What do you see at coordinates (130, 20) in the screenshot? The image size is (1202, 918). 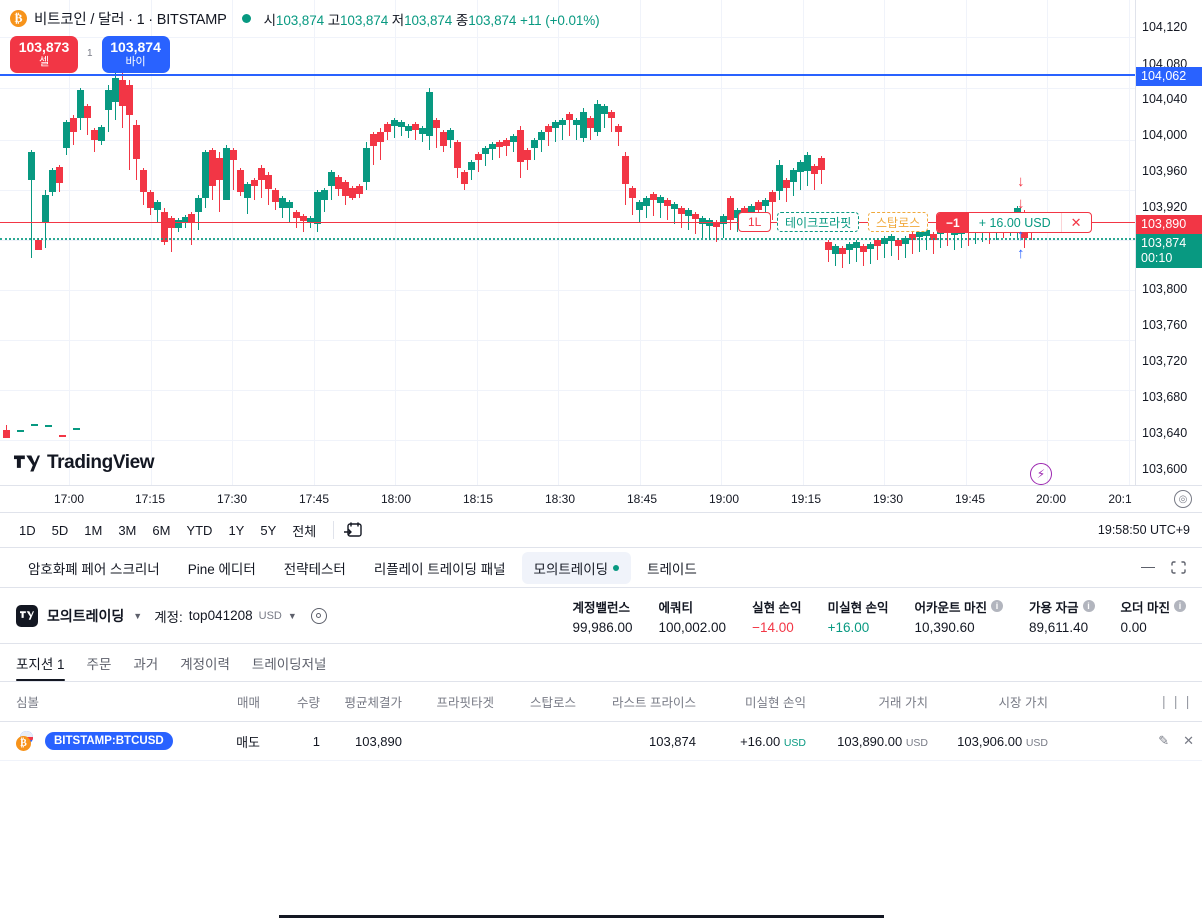 I see `symbol-title: 비트코인 / 달러 · 1 · BITSTAMP` at bounding box center [130, 20].